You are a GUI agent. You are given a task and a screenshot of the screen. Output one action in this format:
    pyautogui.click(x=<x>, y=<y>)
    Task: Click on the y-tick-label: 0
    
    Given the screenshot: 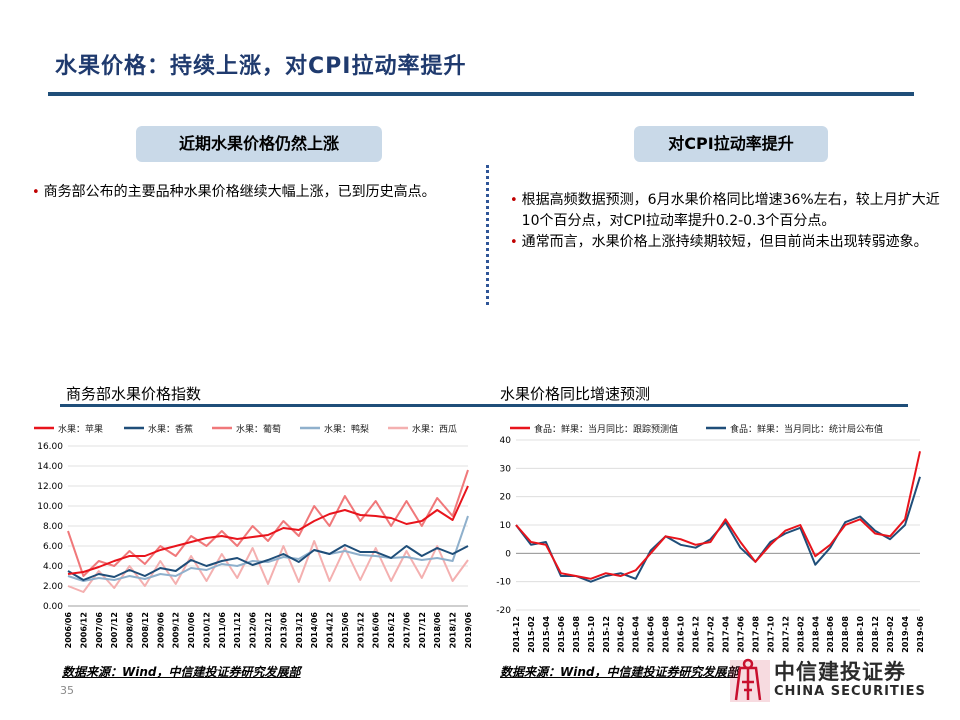 What is the action you would take?
    pyautogui.click(x=508, y=554)
    